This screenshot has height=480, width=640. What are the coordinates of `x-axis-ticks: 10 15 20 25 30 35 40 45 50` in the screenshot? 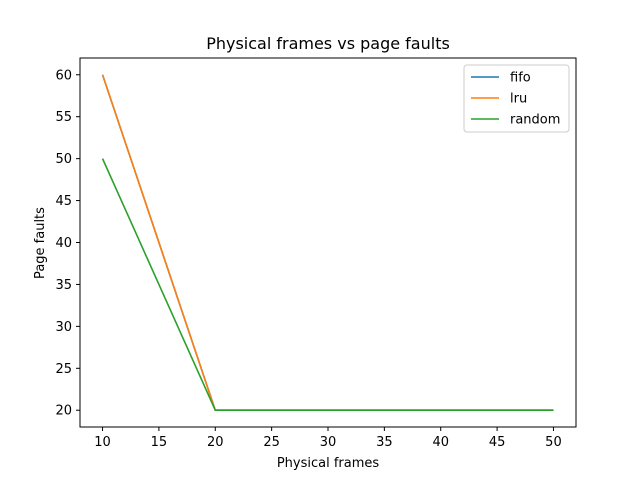 It's located at (328, 438).